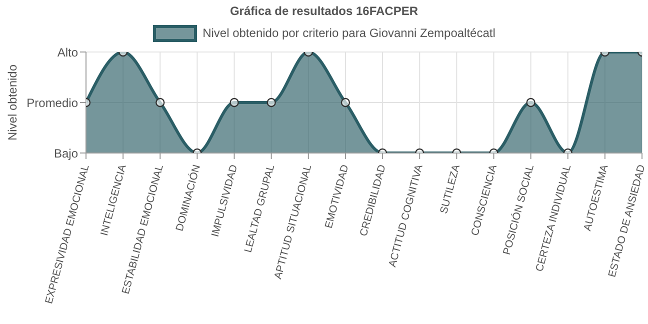 This screenshot has height=324, width=648. Describe the element at coordinates (66, 153) in the screenshot. I see `category-label: Bajo` at that location.